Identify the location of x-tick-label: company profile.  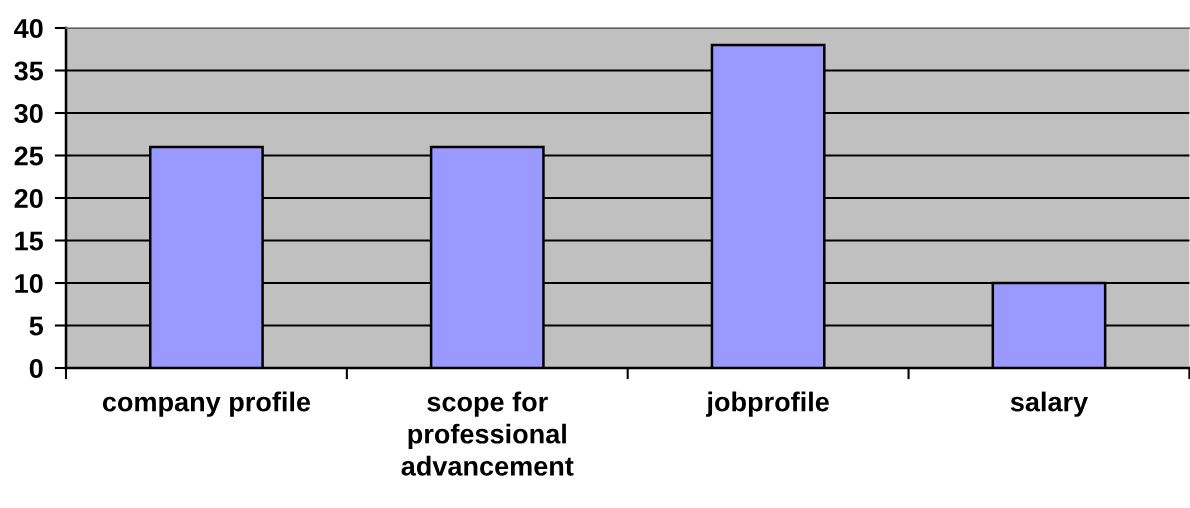
(206, 404).